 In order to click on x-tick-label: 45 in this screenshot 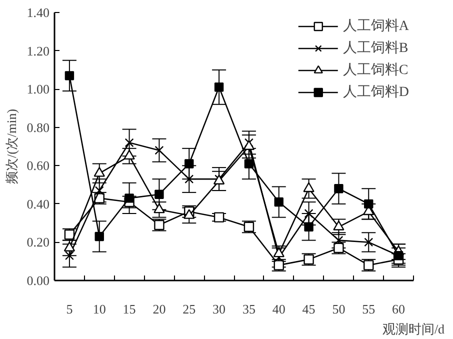, I will do `click(309, 309)`.